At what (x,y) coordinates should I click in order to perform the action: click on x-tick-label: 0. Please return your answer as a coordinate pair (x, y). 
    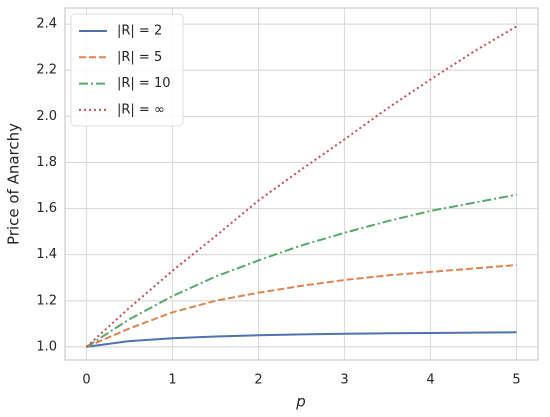
    Looking at the image, I should click on (86, 380).